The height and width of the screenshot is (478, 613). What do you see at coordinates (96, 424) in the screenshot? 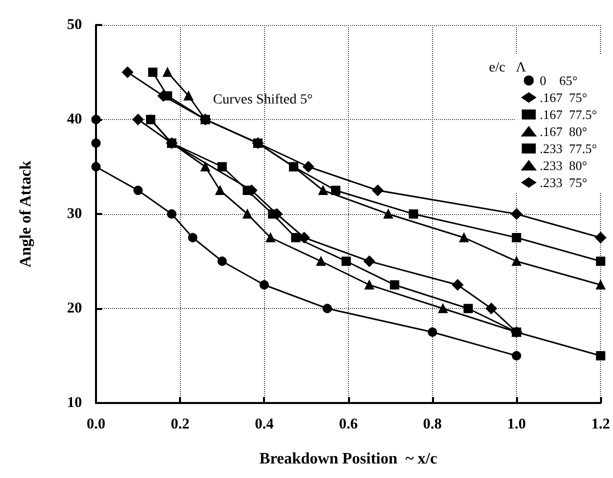
I see `x-tick-label: 0.0` at bounding box center [96, 424].